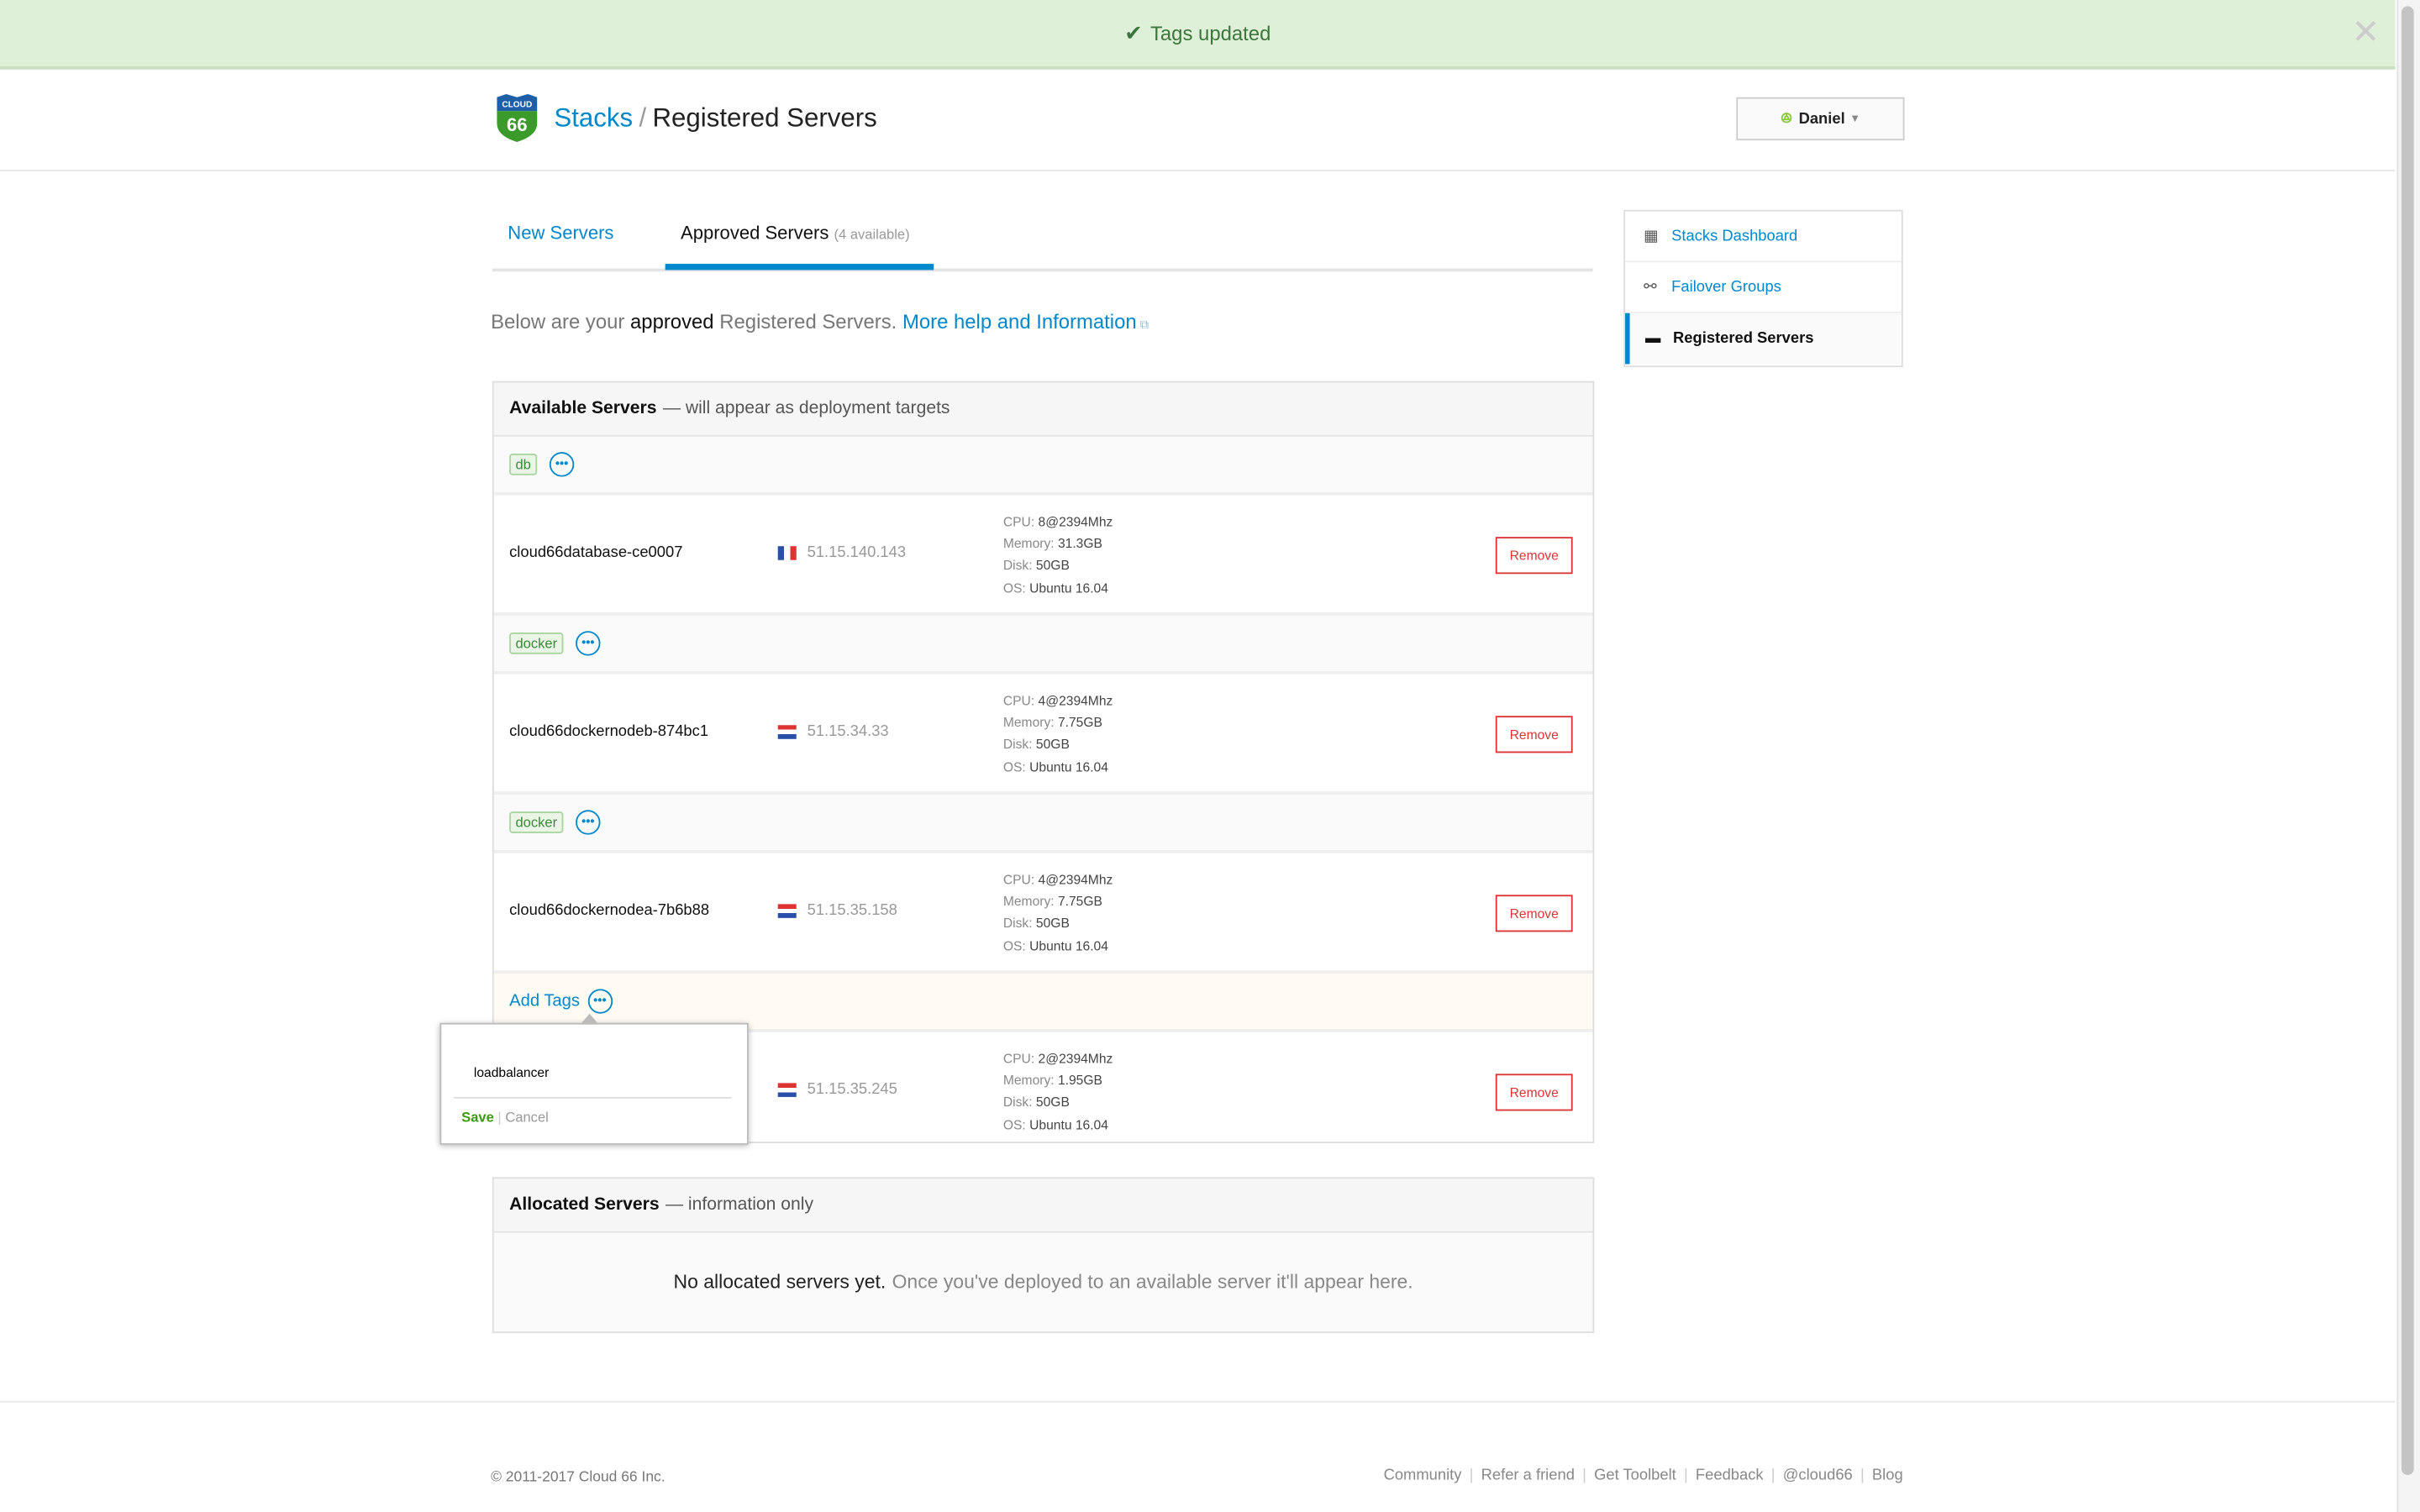 Image resolution: width=2420 pixels, height=1512 pixels. I want to click on divider, so click(1198, 1401).